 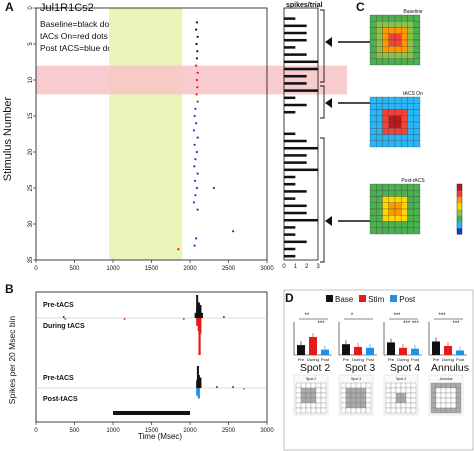 I want to click on spot-name: Spot 4, so click(x=405, y=368).